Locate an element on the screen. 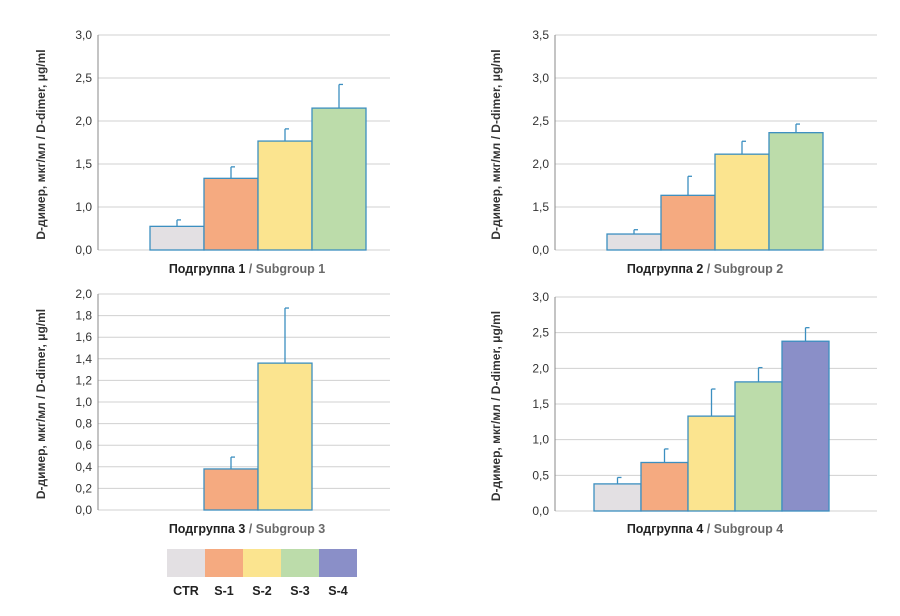 Image resolution: width=900 pixels, height=616 pixels. legend: CTR S-1 S-2 S-3 S-4 is located at coordinates (262, 573).